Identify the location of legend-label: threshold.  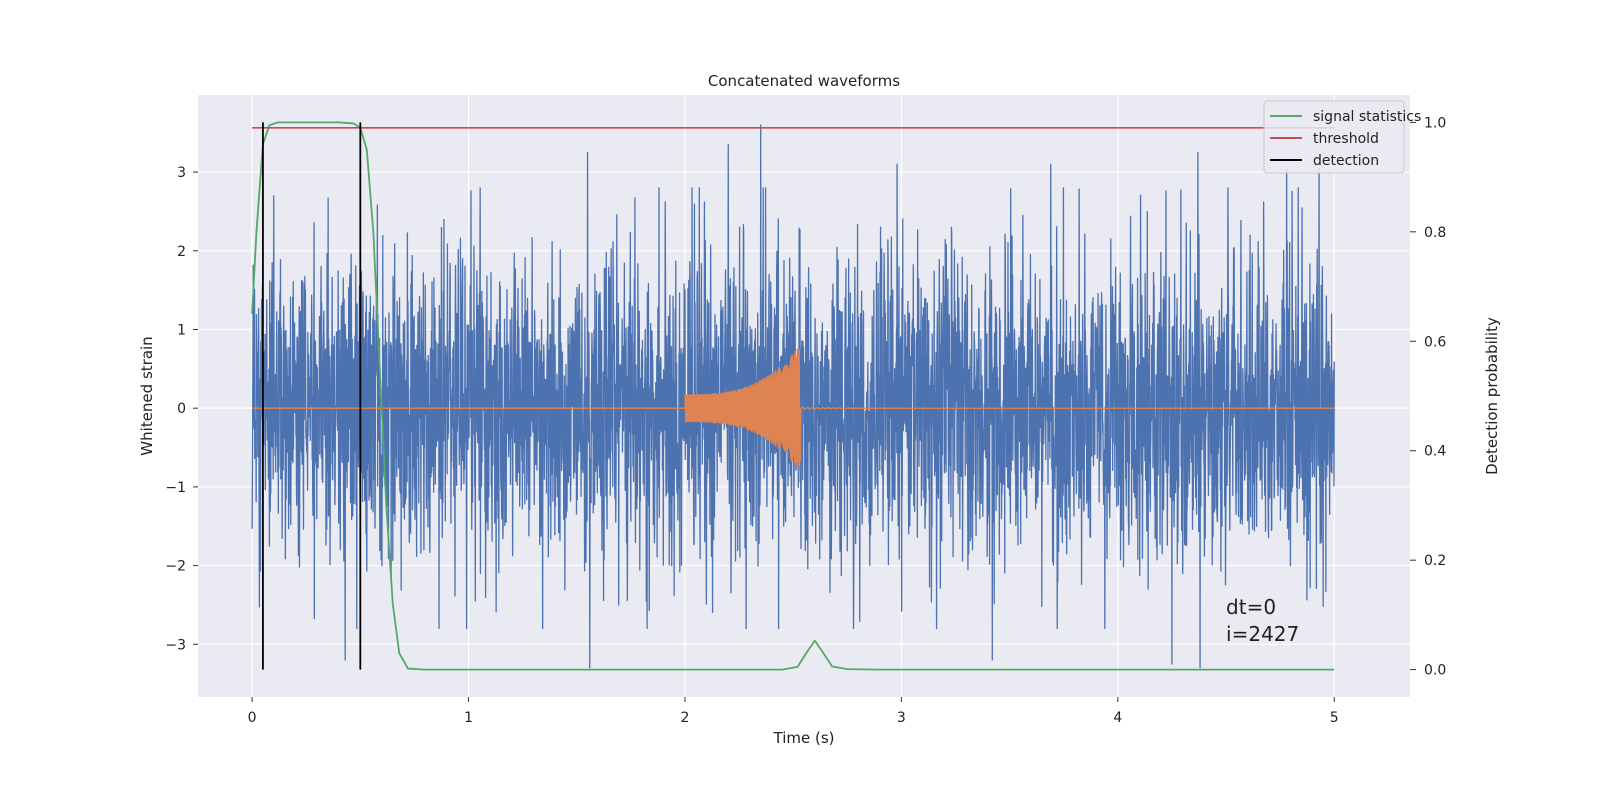
(1346, 139).